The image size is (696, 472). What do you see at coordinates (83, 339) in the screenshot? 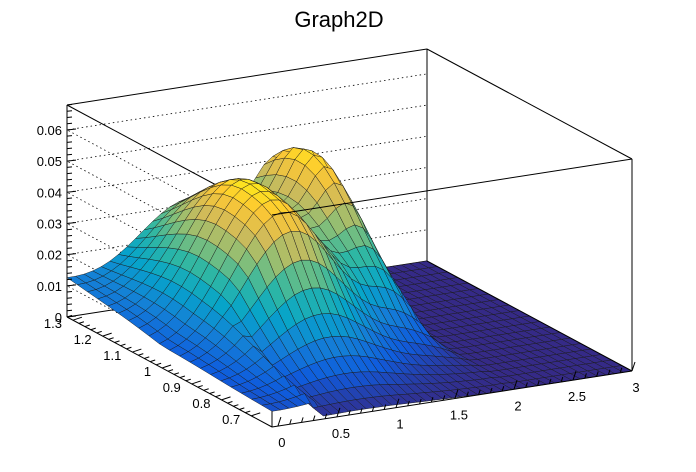
I see `y-tick-label: 1.2` at bounding box center [83, 339].